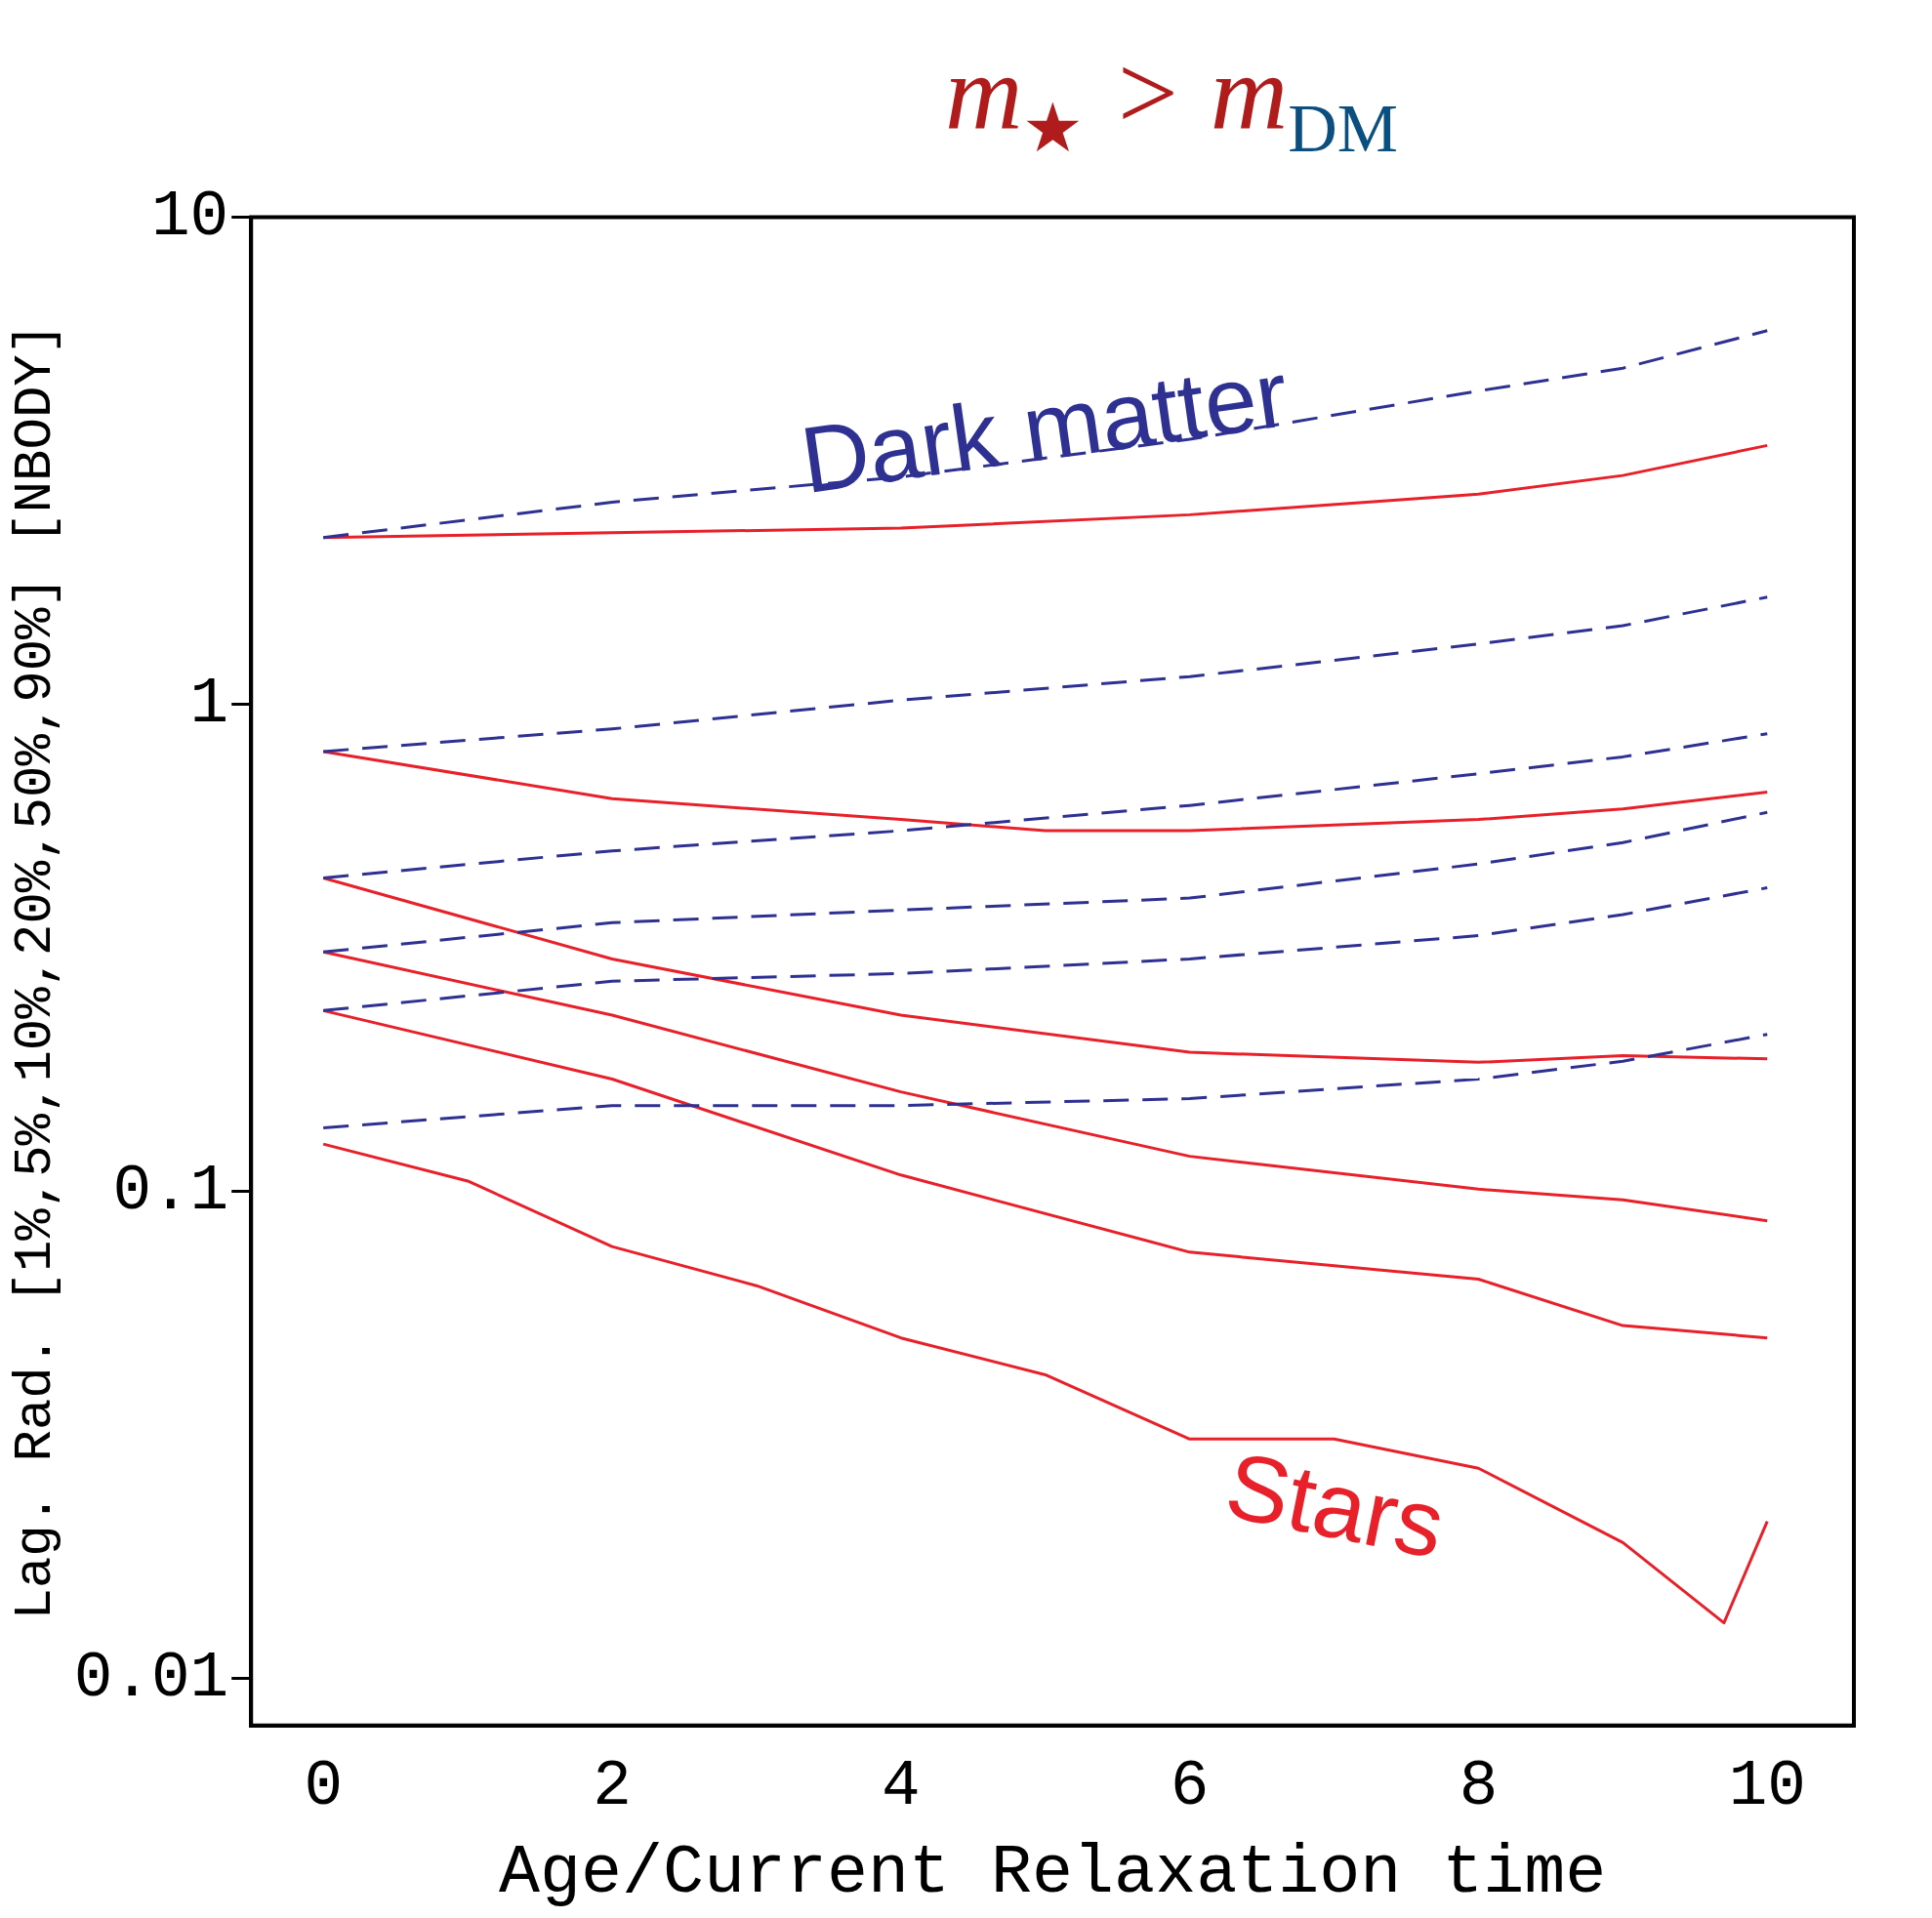 This screenshot has width=1932, height=1918. Describe the element at coordinates (1479, 1786) in the screenshot. I see `x-tick-label: 8` at that location.